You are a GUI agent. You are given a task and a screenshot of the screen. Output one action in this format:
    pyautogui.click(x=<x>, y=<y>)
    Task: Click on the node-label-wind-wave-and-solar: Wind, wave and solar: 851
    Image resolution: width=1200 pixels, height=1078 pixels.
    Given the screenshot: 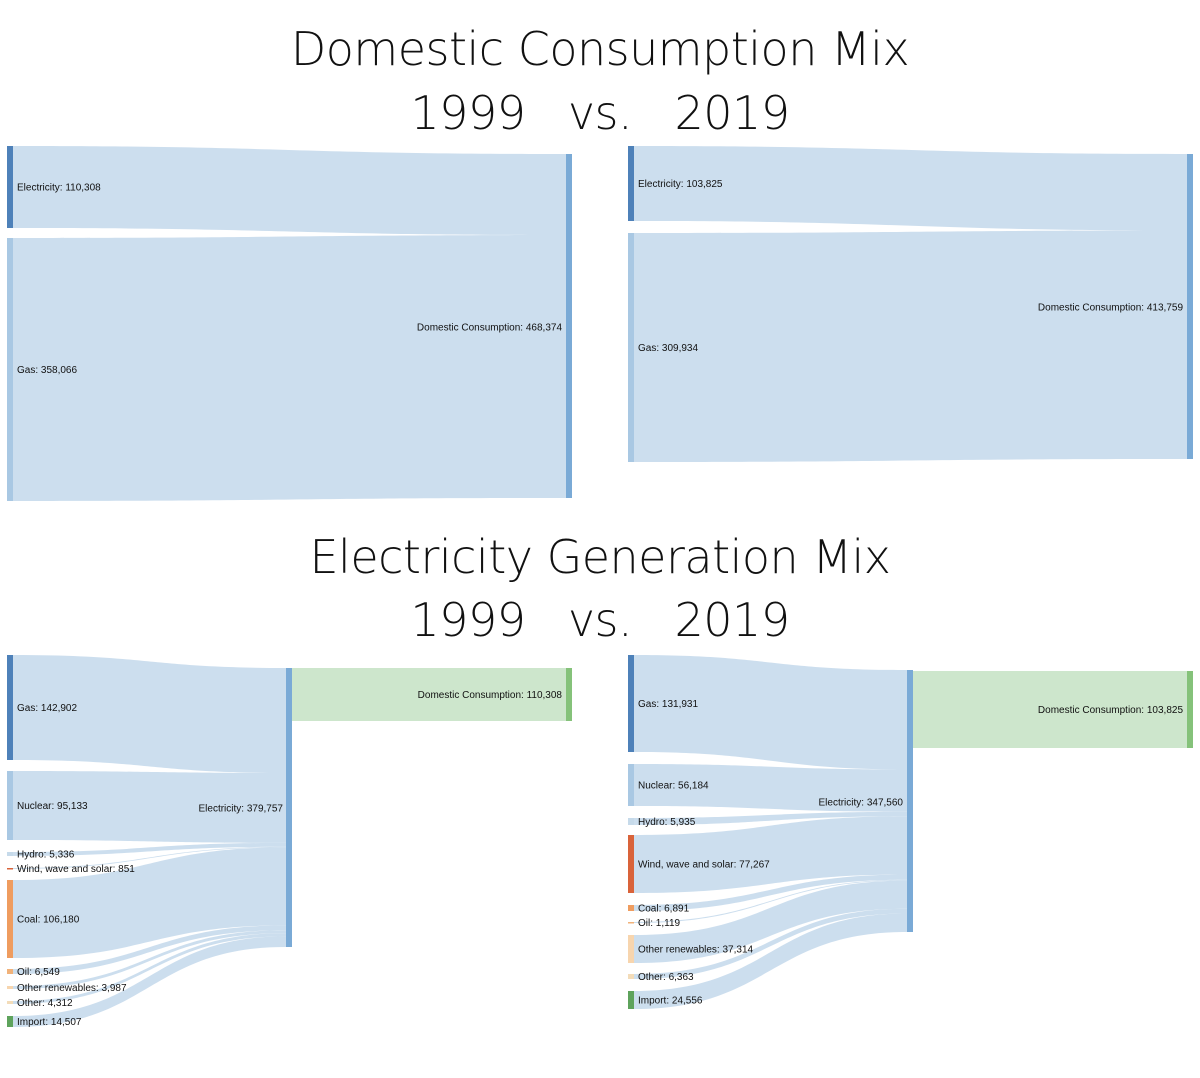 What is the action you would take?
    pyautogui.click(x=76, y=869)
    